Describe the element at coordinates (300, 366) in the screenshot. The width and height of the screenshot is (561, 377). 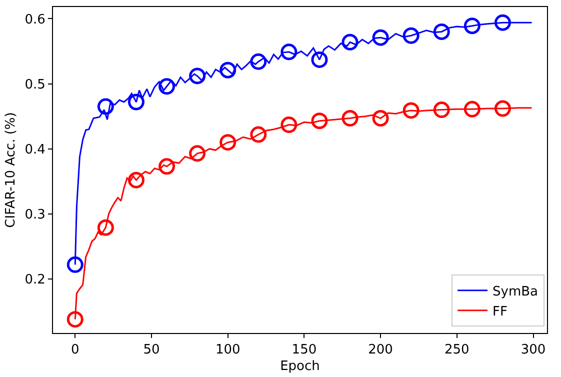
I see `x-axis-title: Epoch` at that location.